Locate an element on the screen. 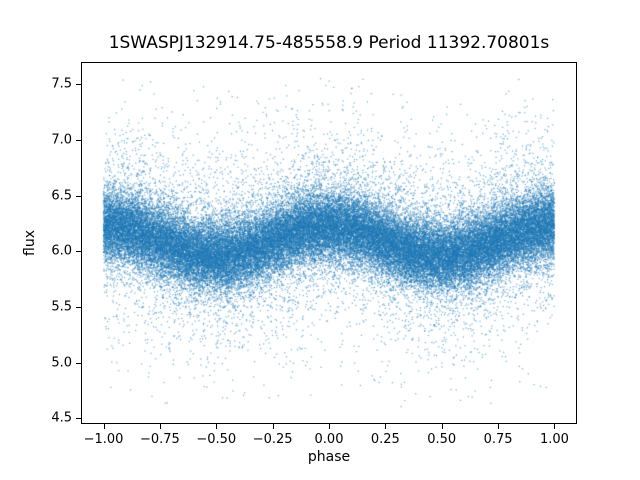 The width and height of the screenshot is (640, 480). y-axis-label: flux is located at coordinates (30, 243).